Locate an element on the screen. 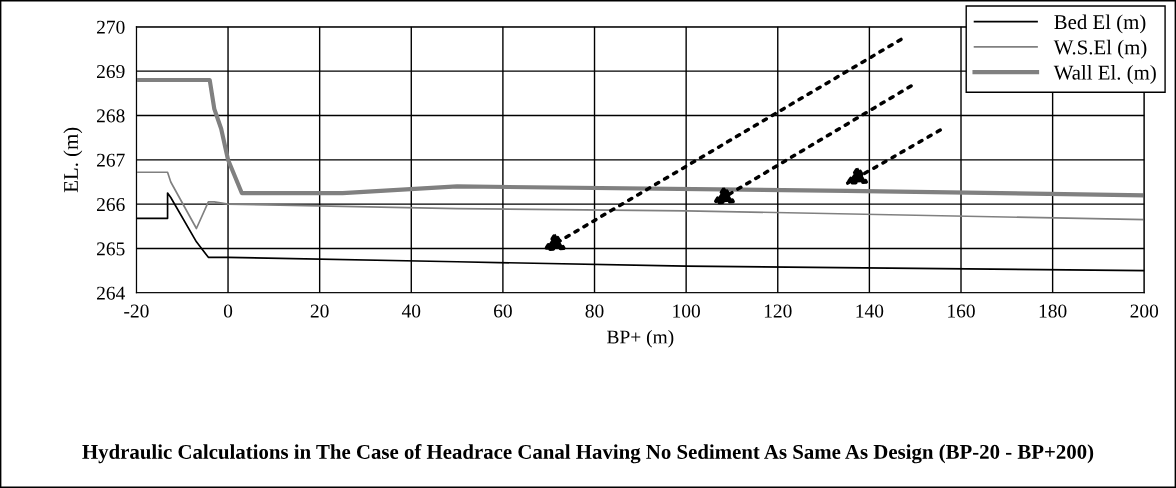 The image size is (1176, 488). x-tick-label: 80 is located at coordinates (594, 311).